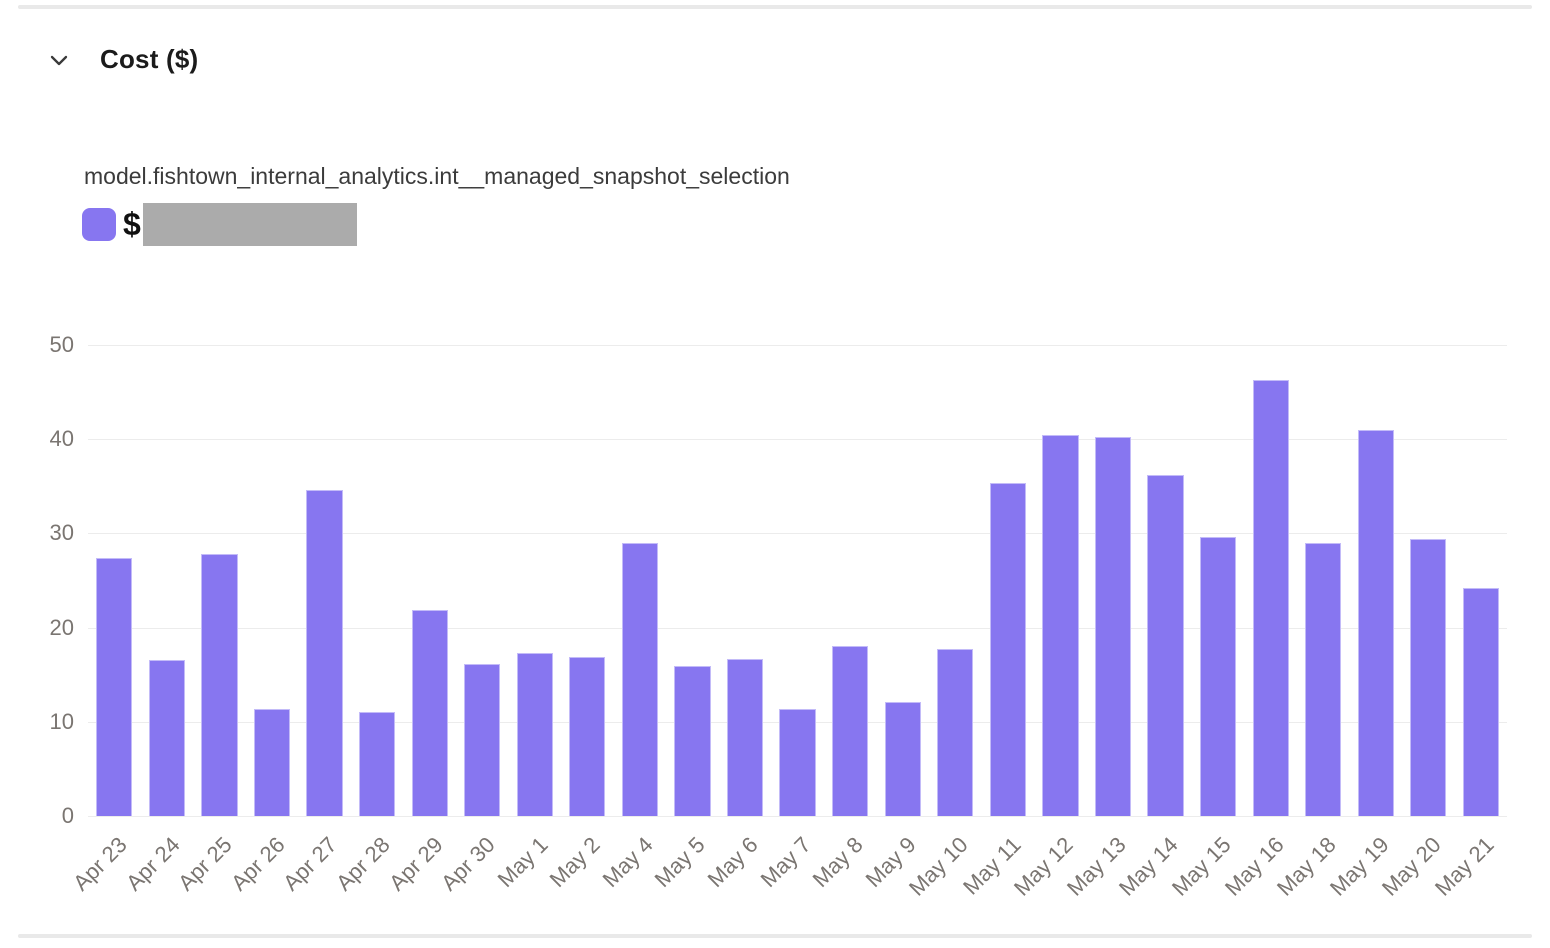  I want to click on y-axis-tick-label: 40, so click(61, 439).